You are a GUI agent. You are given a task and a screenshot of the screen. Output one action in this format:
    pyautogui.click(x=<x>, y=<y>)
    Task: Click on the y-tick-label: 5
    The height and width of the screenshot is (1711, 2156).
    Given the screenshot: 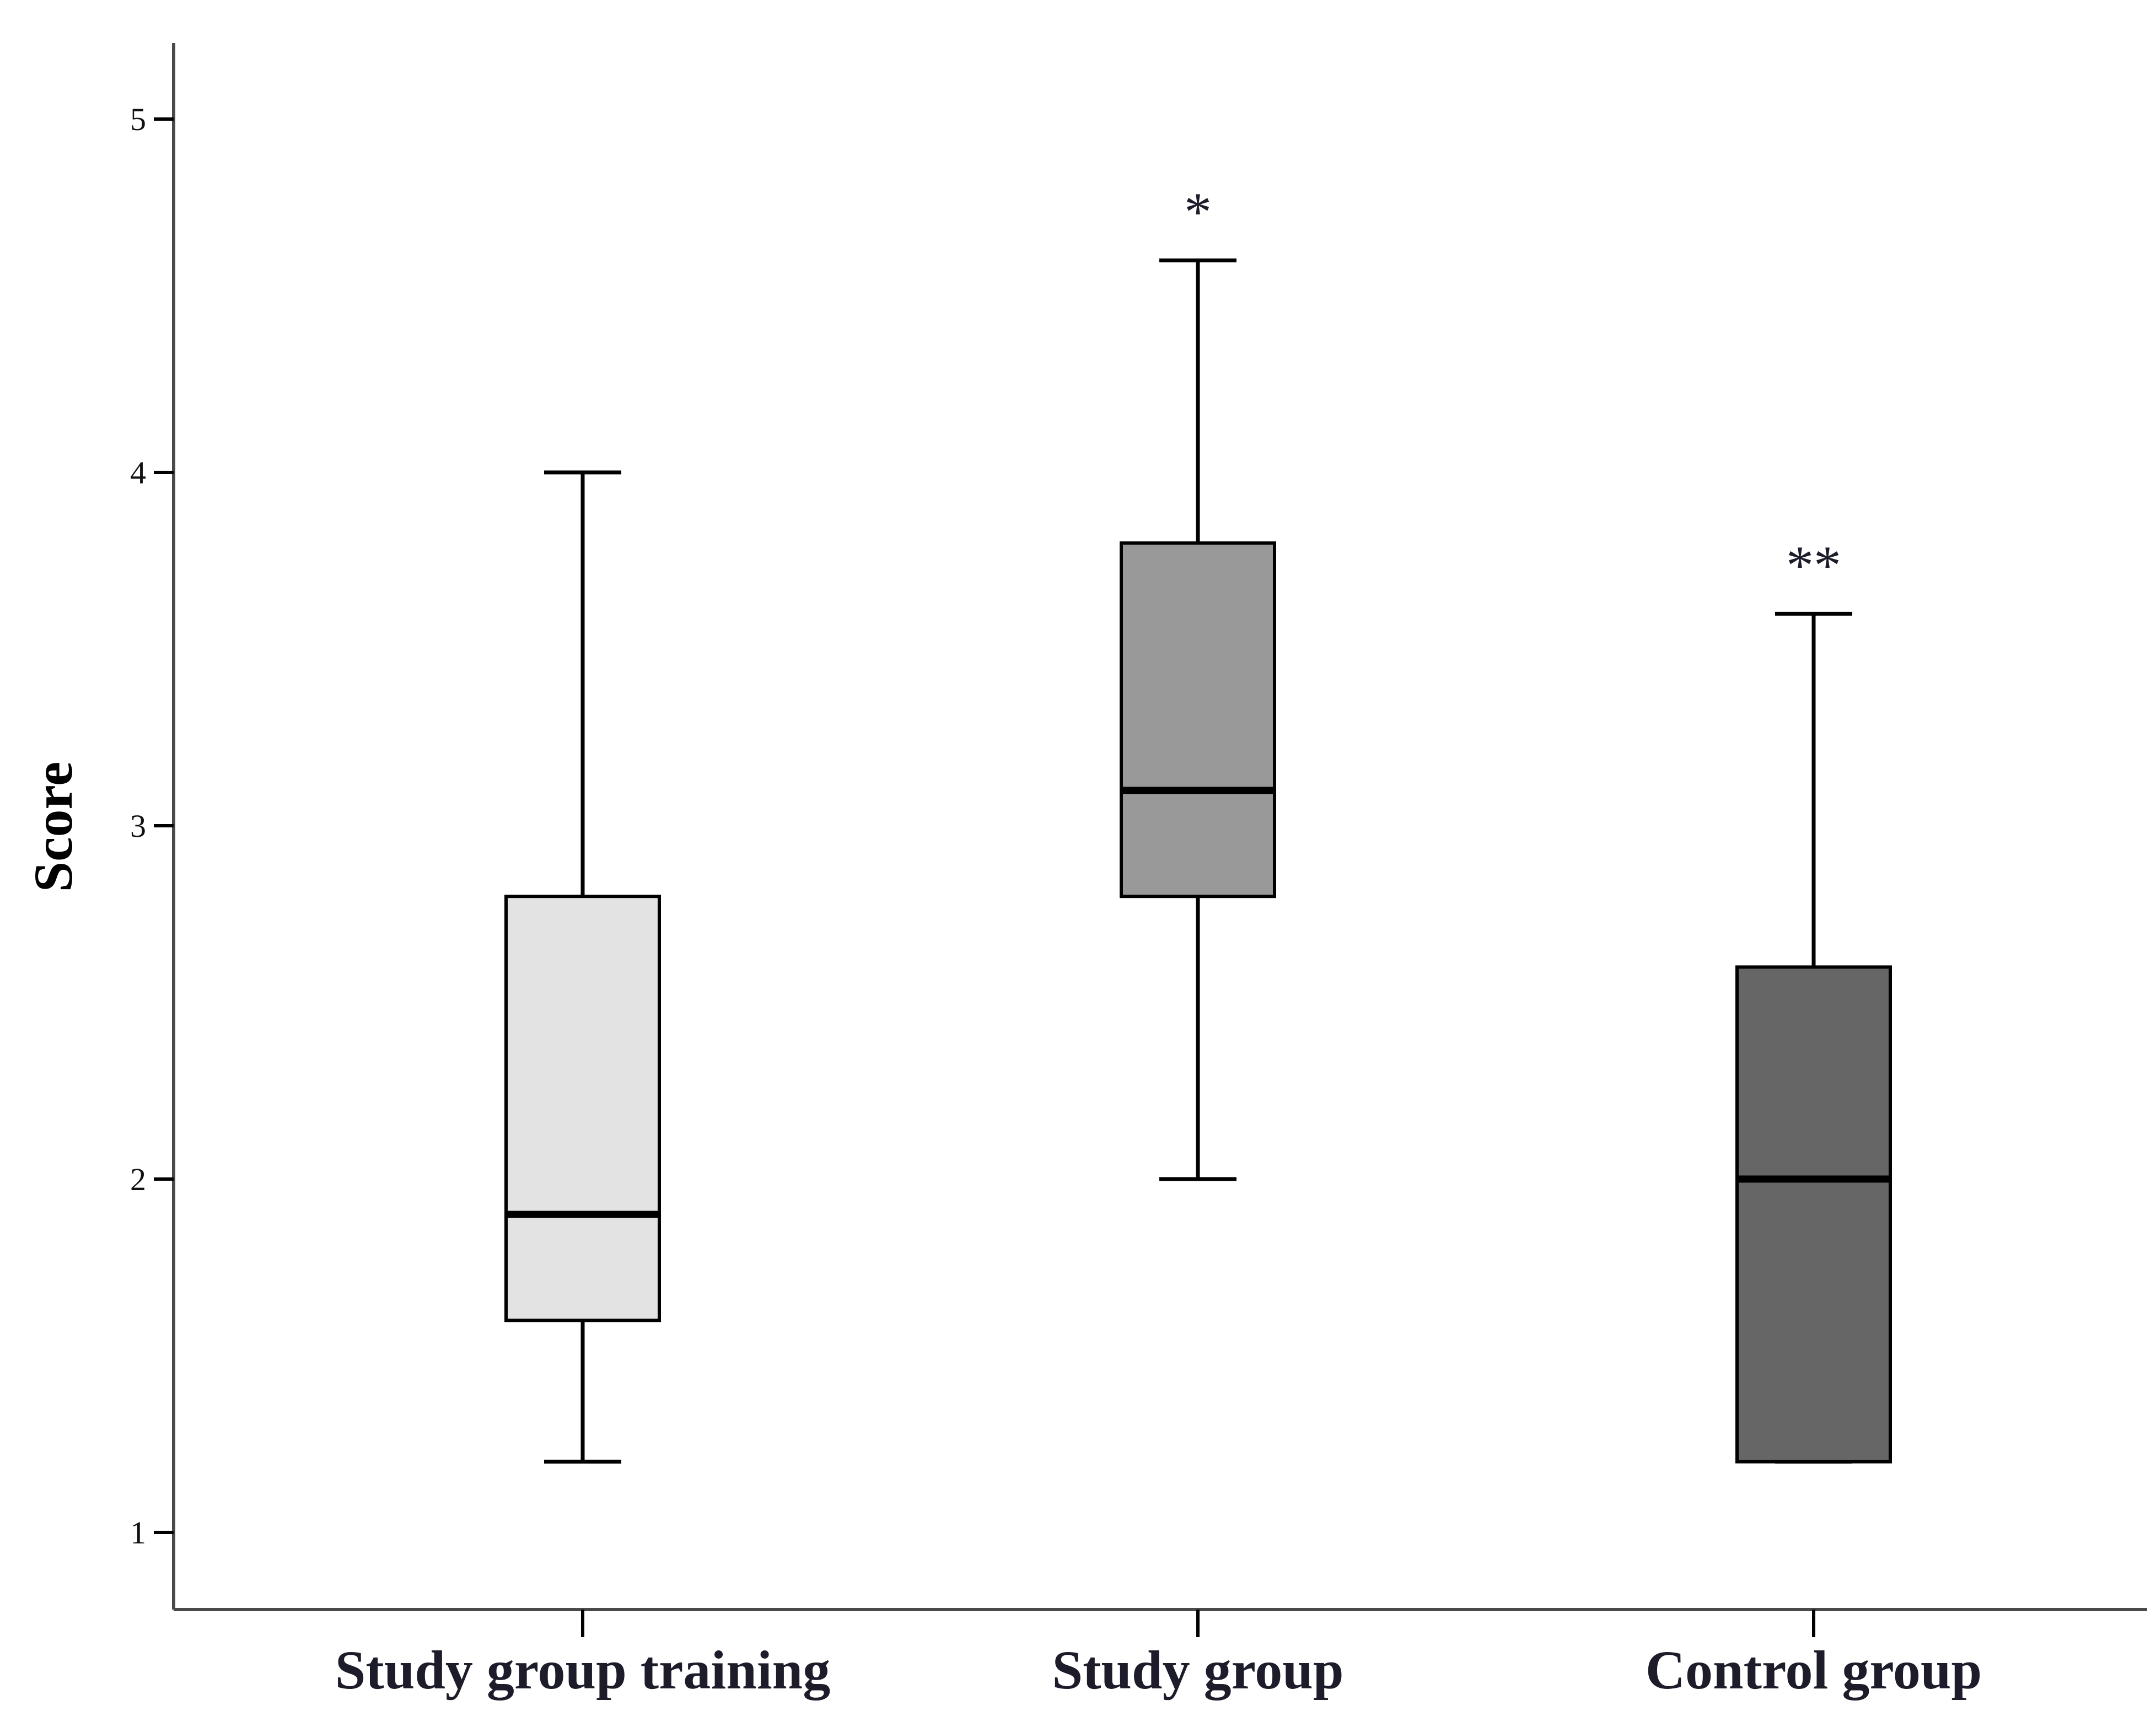 What is the action you would take?
    pyautogui.click(x=138, y=119)
    